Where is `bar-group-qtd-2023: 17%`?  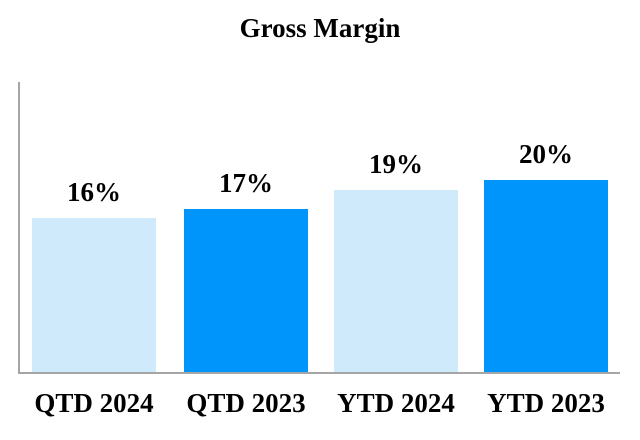 bar-group-qtd-2023: 17% is located at coordinates (246, 271).